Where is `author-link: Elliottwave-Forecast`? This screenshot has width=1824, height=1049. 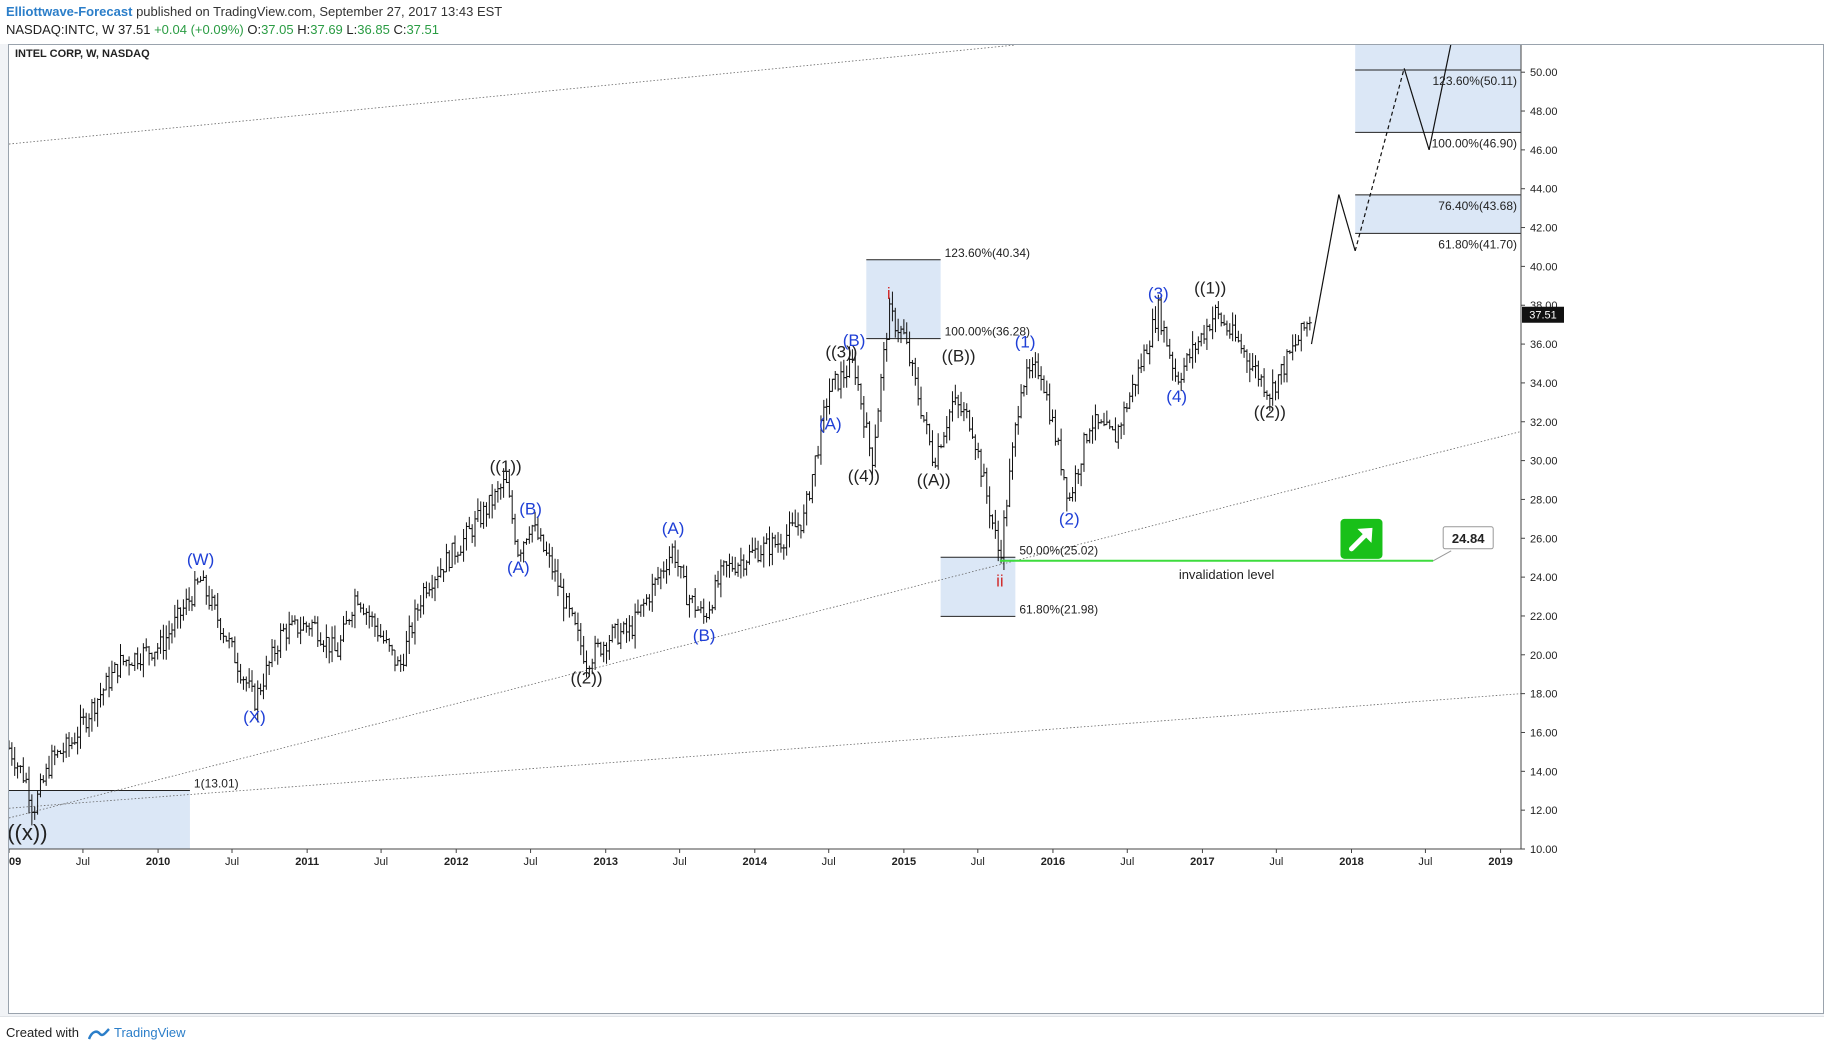 author-link: Elliottwave-Forecast is located at coordinates (69, 11).